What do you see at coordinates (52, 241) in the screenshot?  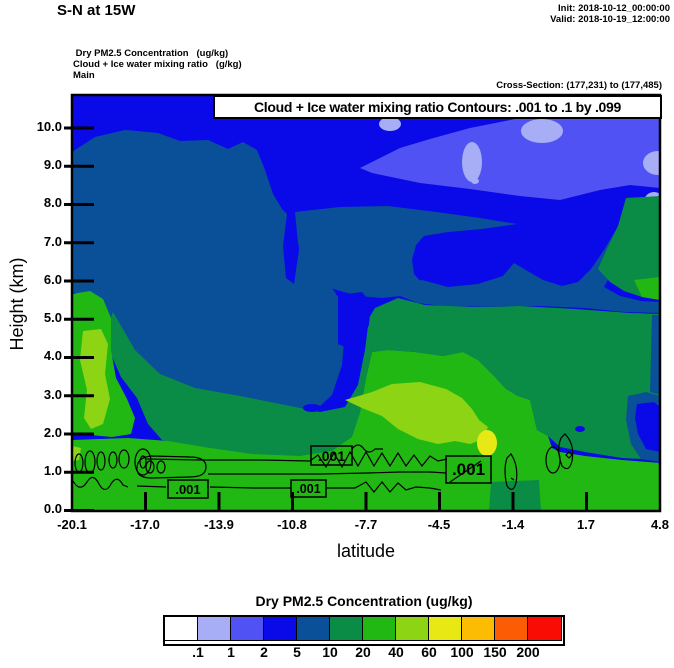 I see `y-tick-label: 7.0` at bounding box center [52, 241].